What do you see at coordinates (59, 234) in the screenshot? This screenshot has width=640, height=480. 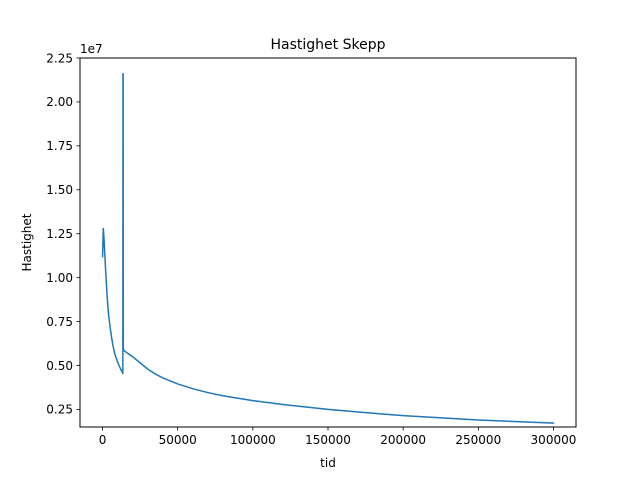 I see `y-tick-label: 1.25` at bounding box center [59, 234].